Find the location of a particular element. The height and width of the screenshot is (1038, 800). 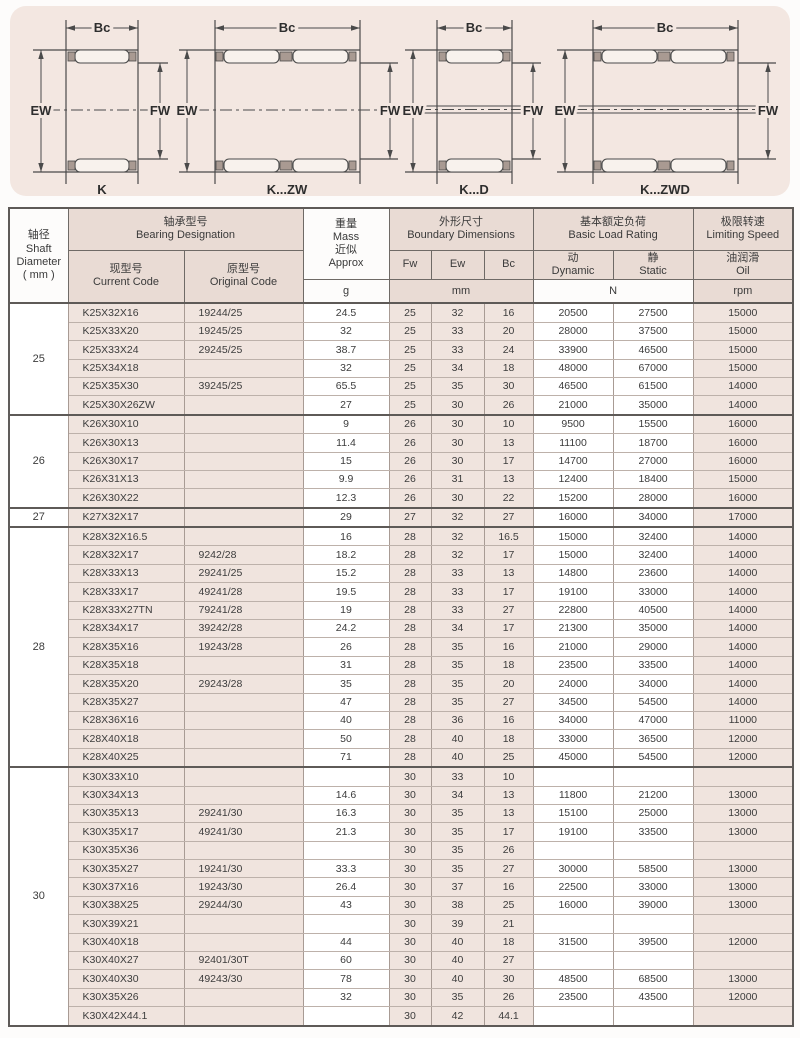

static-load-cell: 27500 is located at coordinates (653, 312).